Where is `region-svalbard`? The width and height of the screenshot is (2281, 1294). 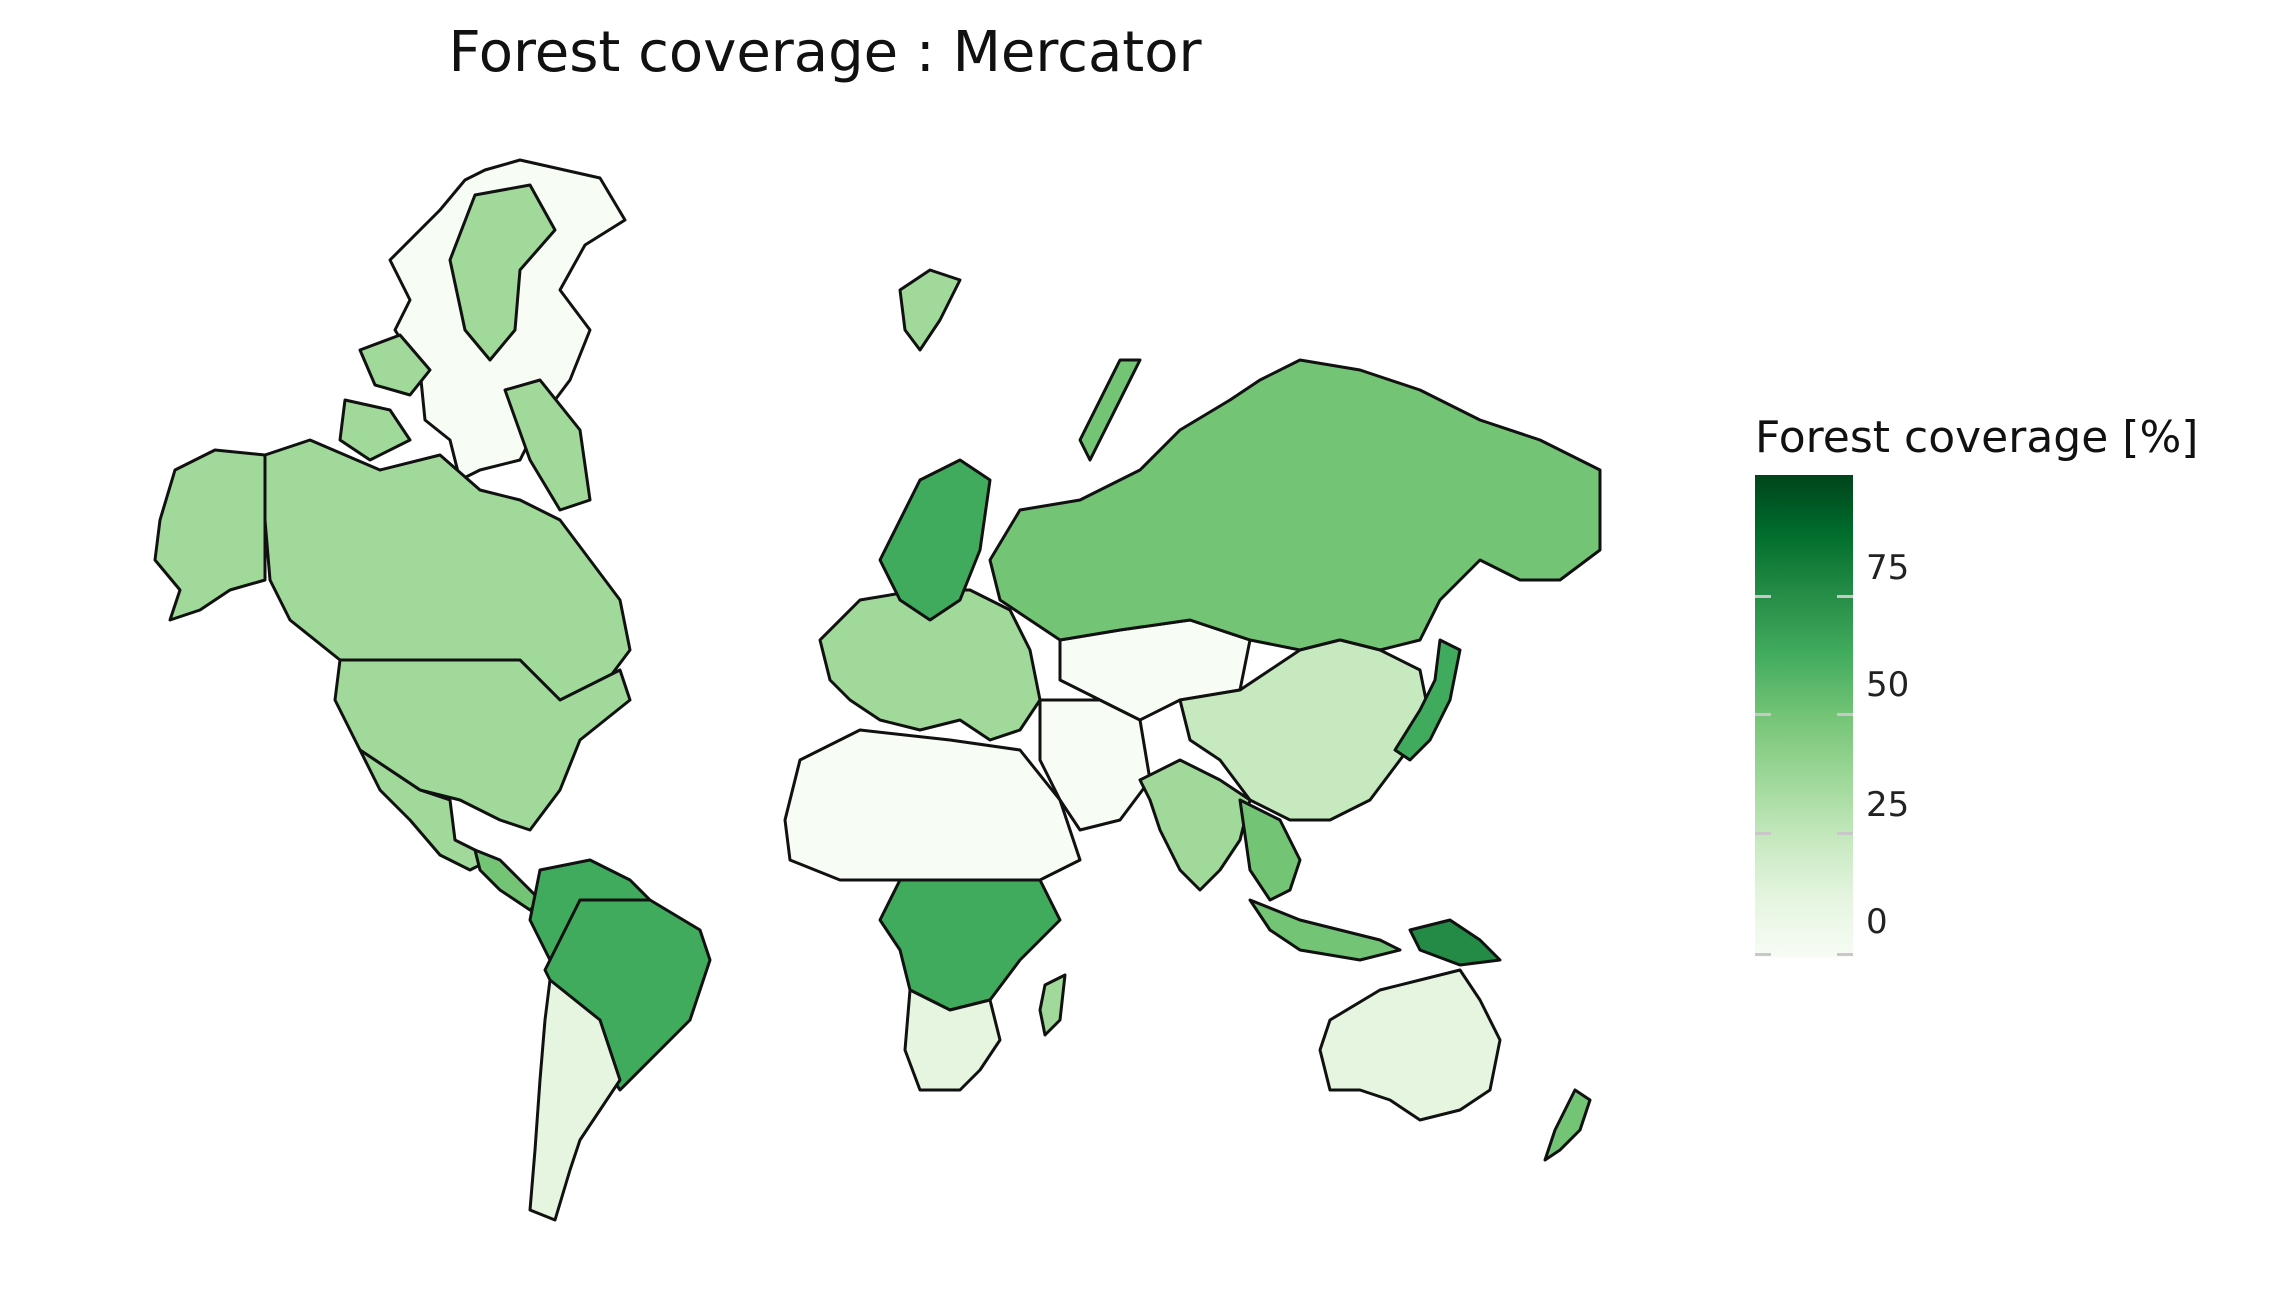
region-svalbard is located at coordinates (930, 310).